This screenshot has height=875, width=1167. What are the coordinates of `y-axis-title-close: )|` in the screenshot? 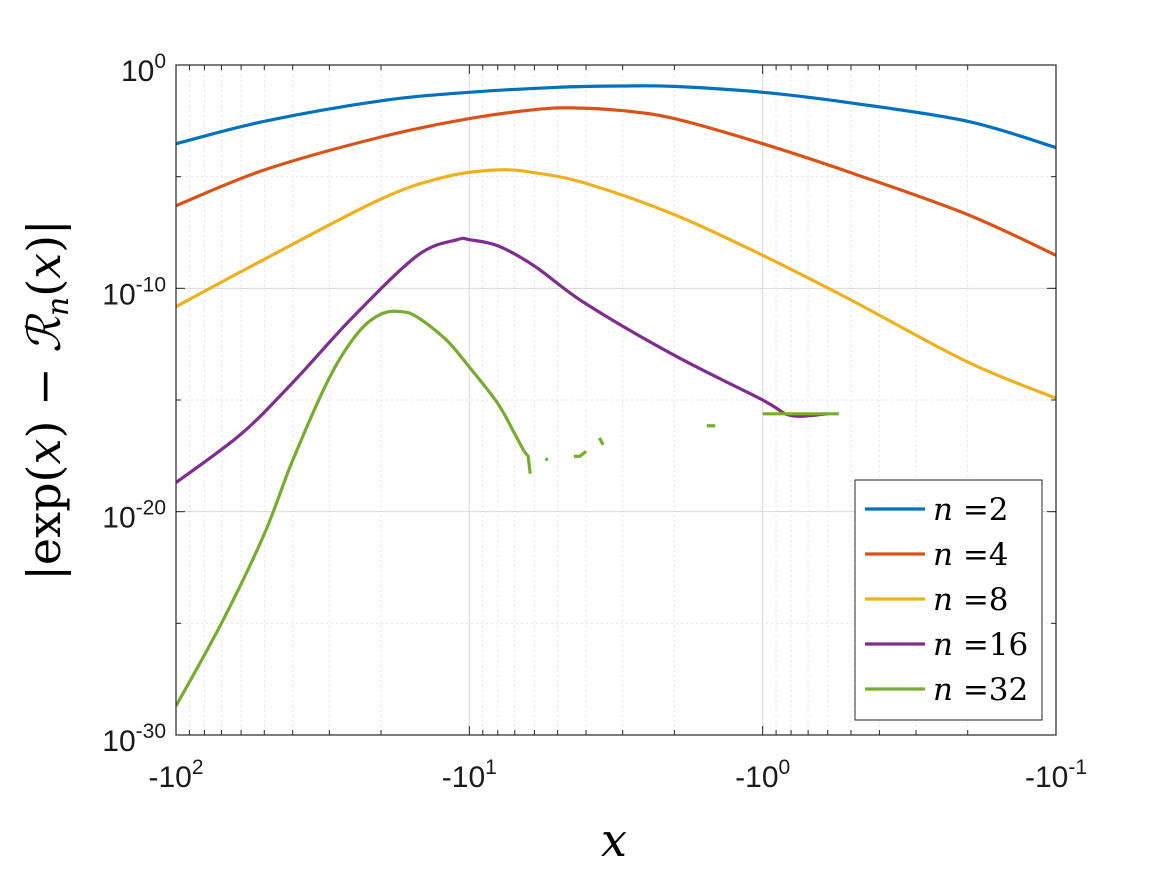 It's located at (44, 235).